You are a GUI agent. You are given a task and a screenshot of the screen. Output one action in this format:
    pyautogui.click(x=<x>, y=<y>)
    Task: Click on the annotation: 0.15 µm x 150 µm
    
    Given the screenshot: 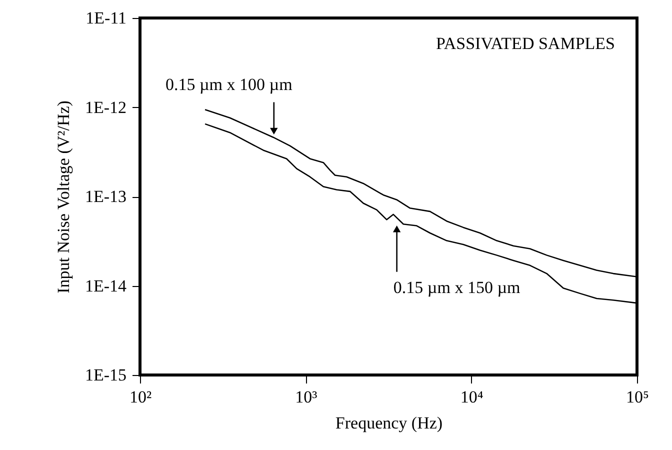 What is the action you would take?
    pyautogui.click(x=456, y=287)
    